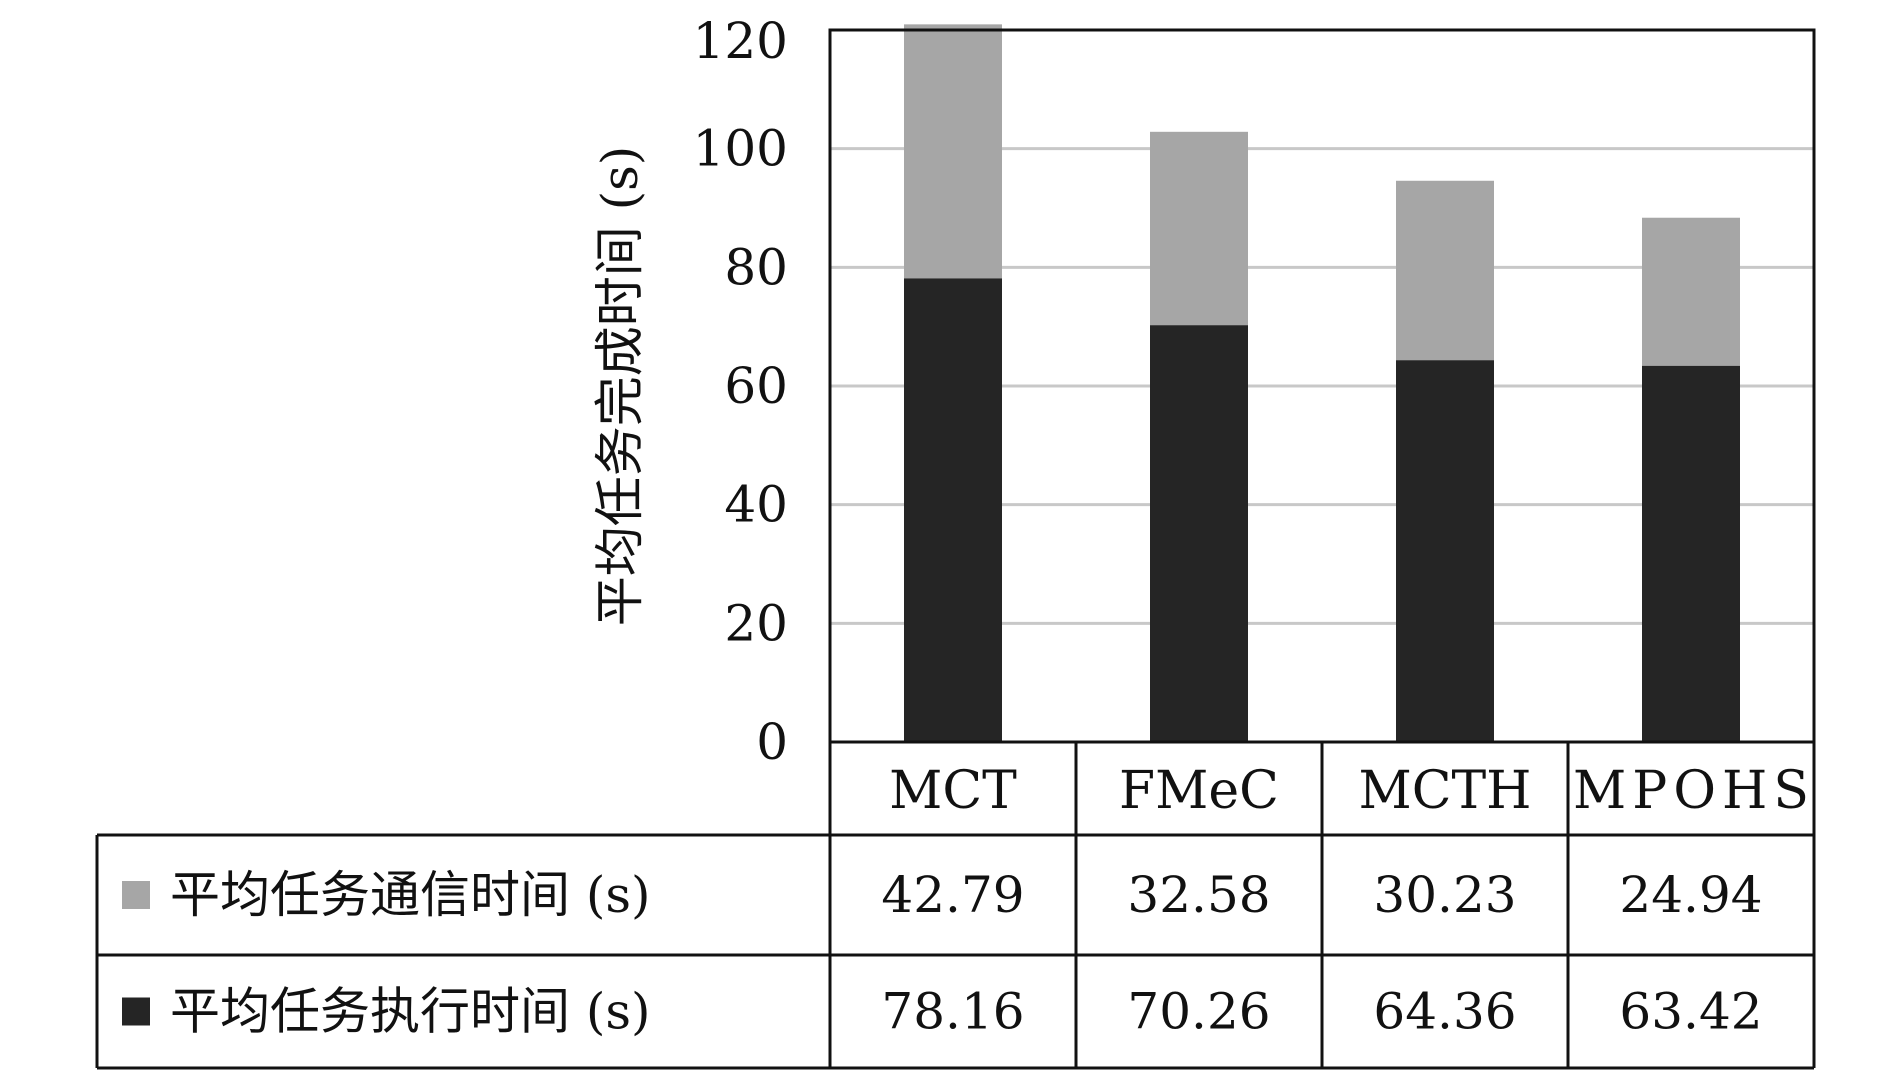 This screenshot has width=1890, height=1072. Describe the element at coordinates (1444, 895) in the screenshot. I see `data-label: 30.23` at that location.